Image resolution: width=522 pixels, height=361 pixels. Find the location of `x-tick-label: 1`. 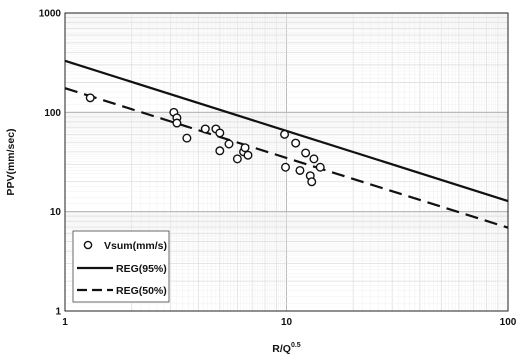

x-tick-label: 1 is located at coordinates (65, 322).